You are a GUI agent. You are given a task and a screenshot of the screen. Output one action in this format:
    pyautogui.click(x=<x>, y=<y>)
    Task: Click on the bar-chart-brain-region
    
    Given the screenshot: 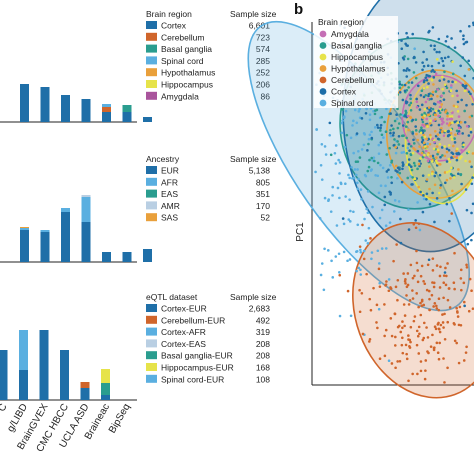 What is the action you would take?
    pyautogui.click(x=76, y=103)
    